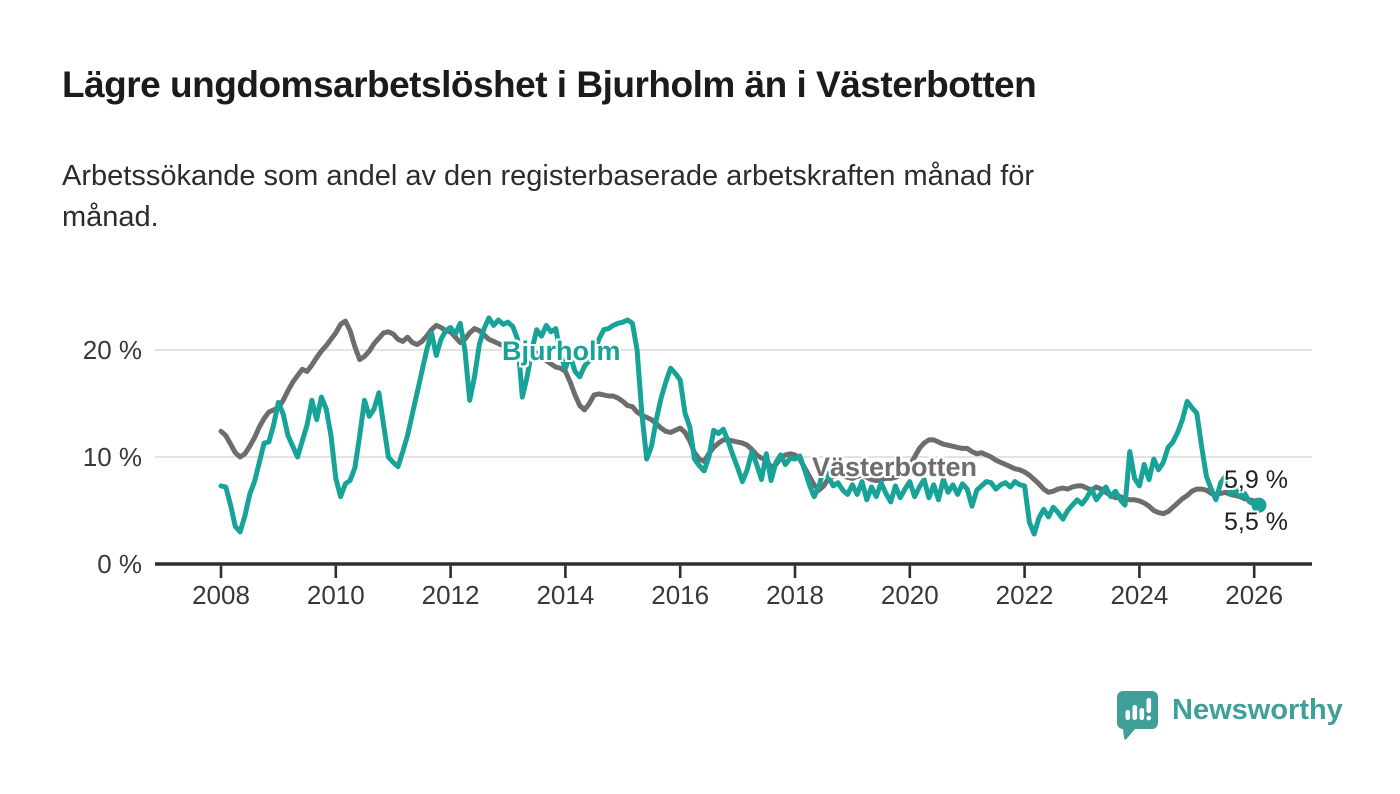 This screenshot has width=1400, height=794. Describe the element at coordinates (1142, 714) in the screenshot. I see `bar-medium` at that location.